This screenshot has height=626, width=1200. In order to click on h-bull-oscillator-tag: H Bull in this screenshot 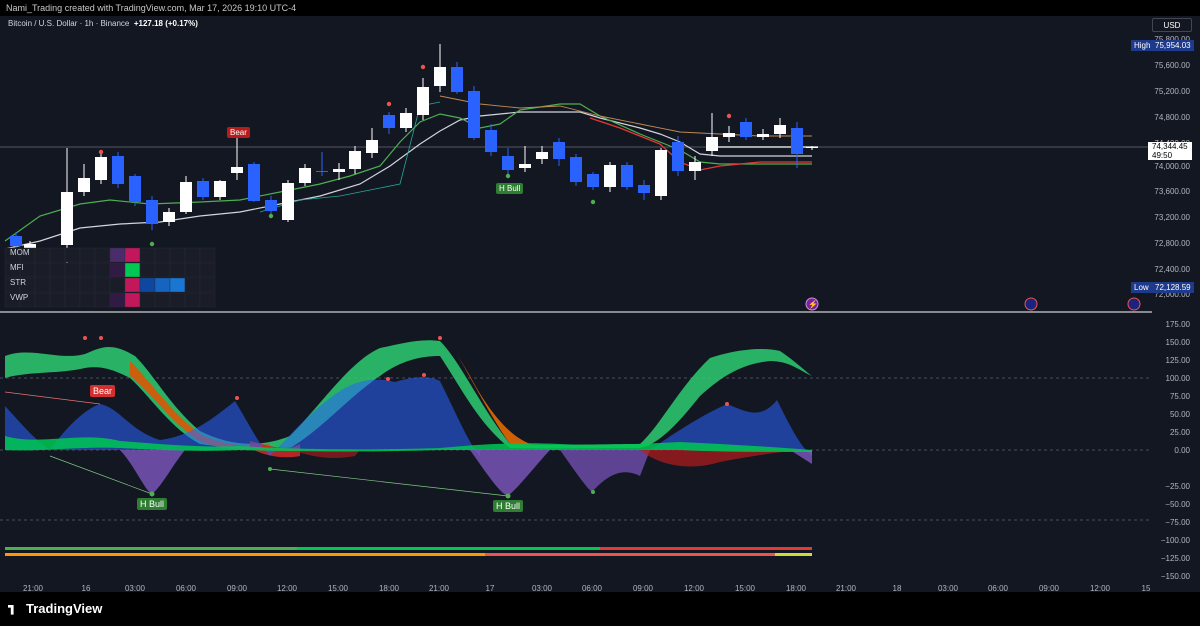, I will do `click(152, 504)`.